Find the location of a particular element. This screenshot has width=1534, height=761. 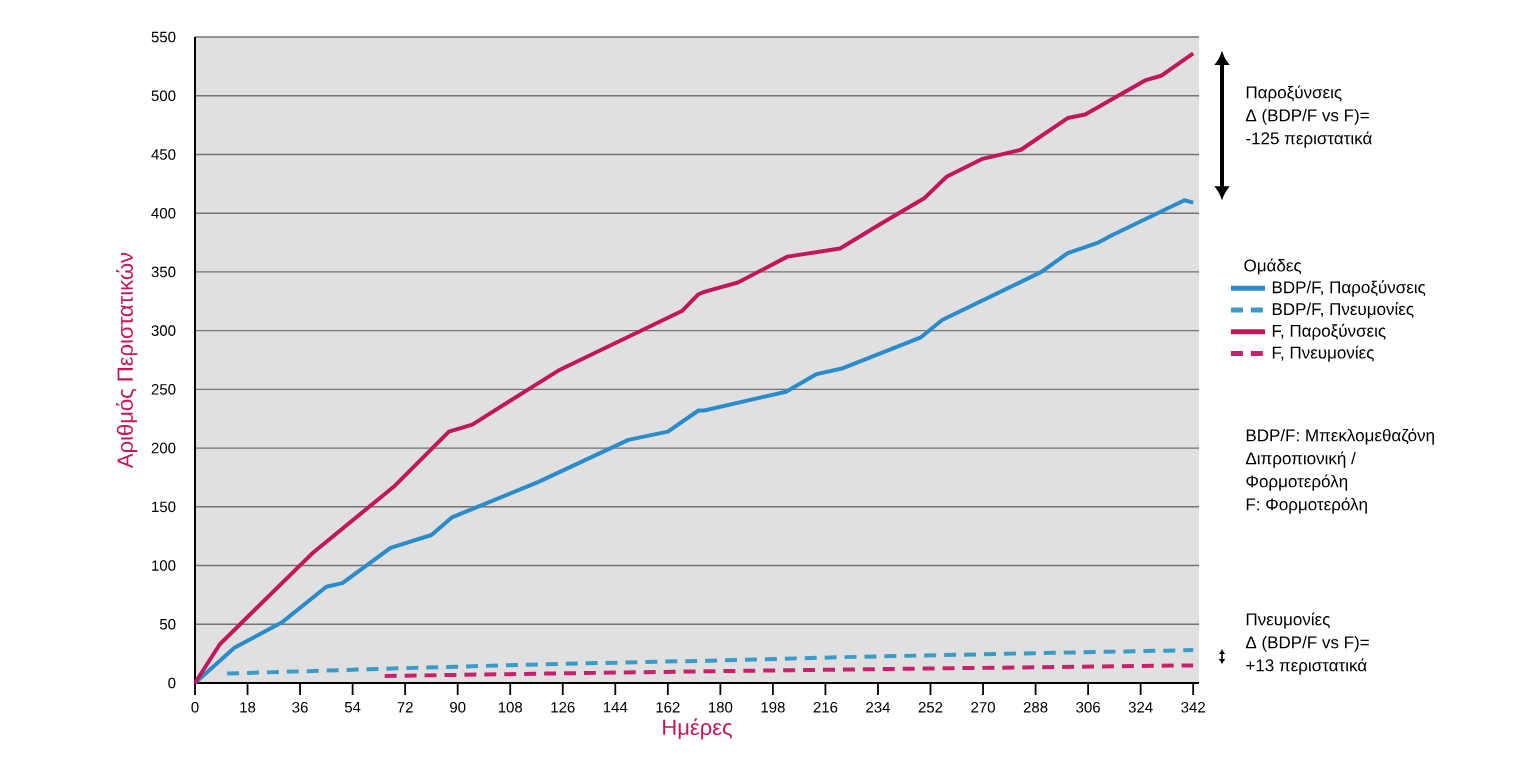

text: -125 περιστατικά is located at coordinates (1309, 139).